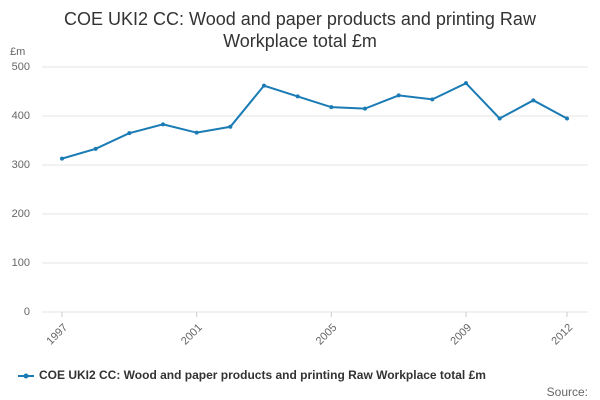 The height and width of the screenshot is (400, 600). Describe the element at coordinates (21, 263) in the screenshot. I see `y-tick-label: 100` at that location.